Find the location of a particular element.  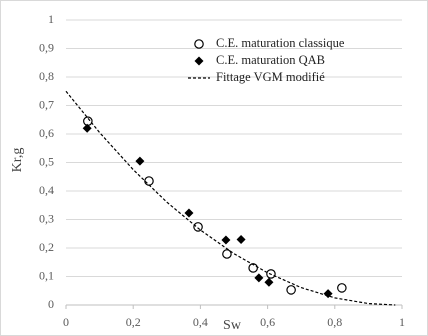

y-tick-label: 0,5 is located at coordinates (46, 161).